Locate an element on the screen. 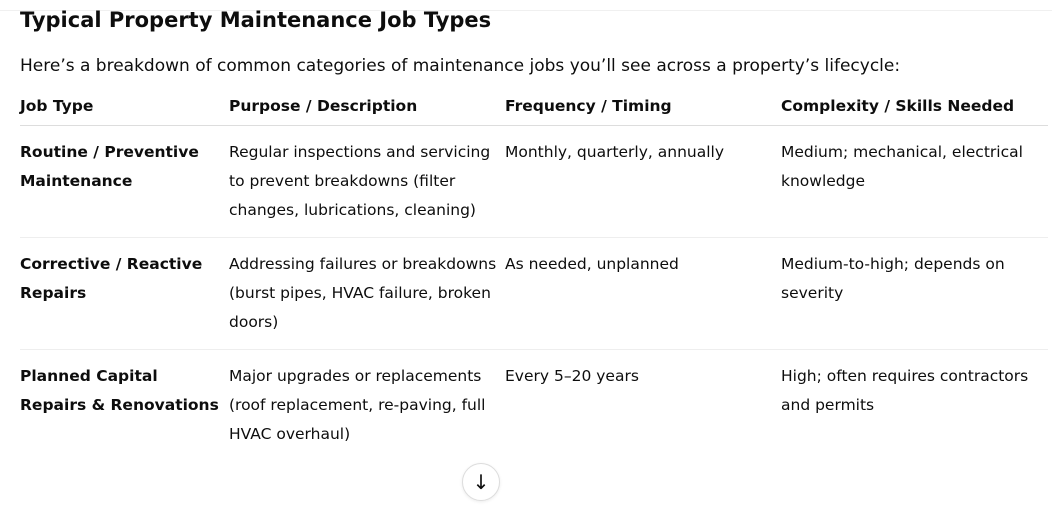 The width and height of the screenshot is (1052, 509). table-cell: Every 5–20 years is located at coordinates (572, 376).